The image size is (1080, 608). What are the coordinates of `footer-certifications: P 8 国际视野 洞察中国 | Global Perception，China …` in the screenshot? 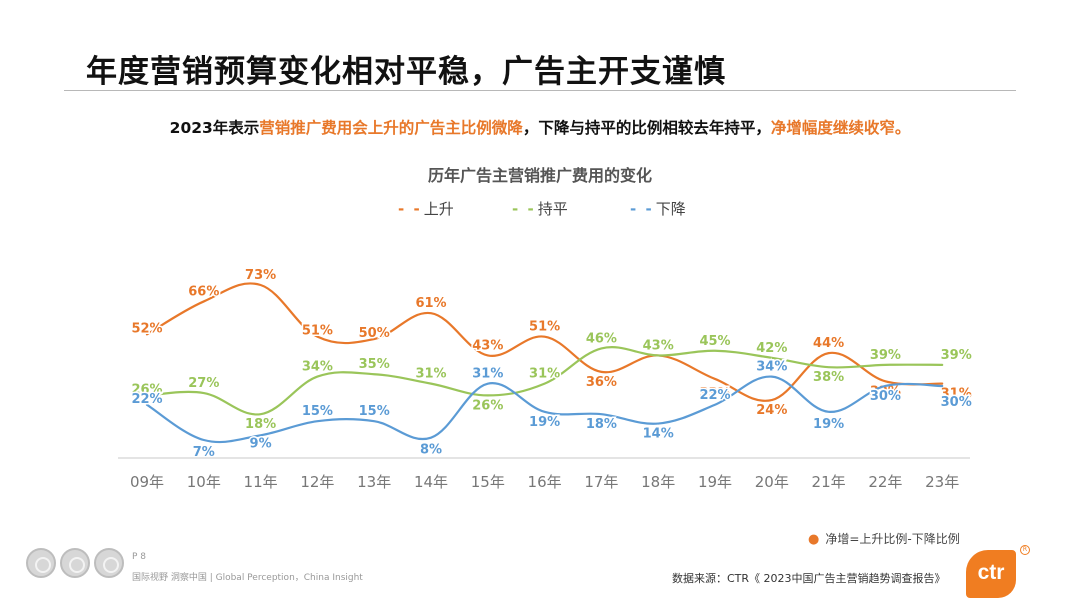 It's located at (216, 568).